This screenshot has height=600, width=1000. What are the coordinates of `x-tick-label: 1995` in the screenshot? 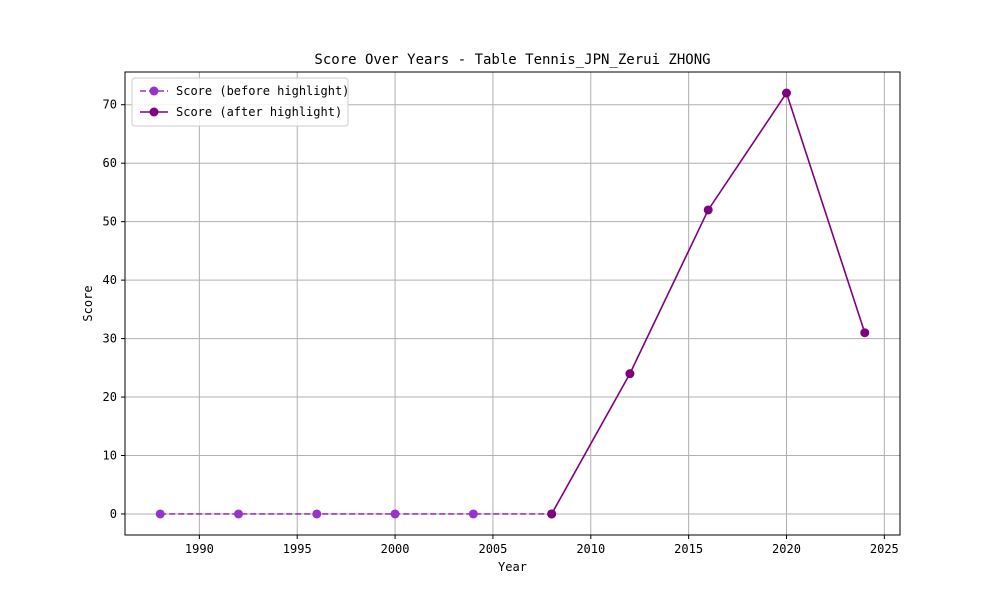 It's located at (297, 549).